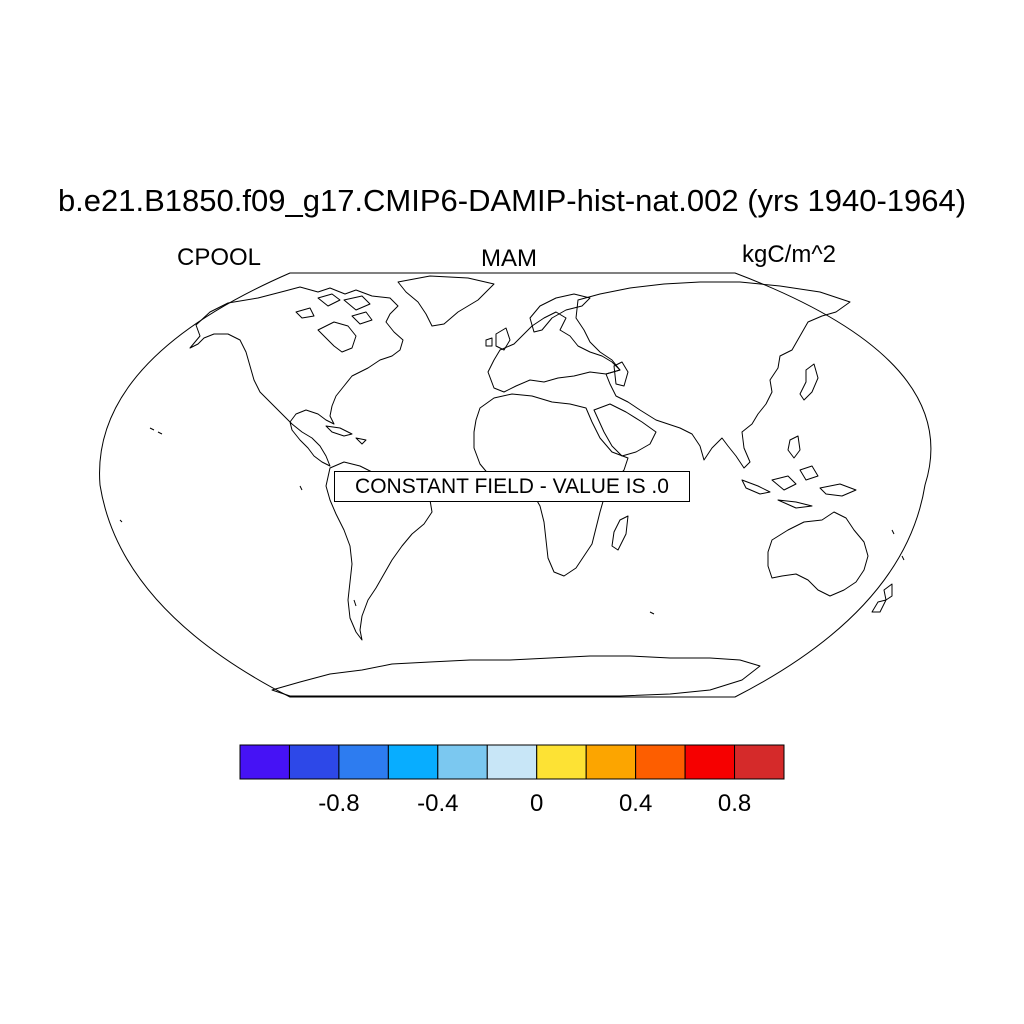 Image resolution: width=1024 pixels, height=1024 pixels. Describe the element at coordinates (625, 430) in the screenshot. I see `arabia-coastline` at that location.